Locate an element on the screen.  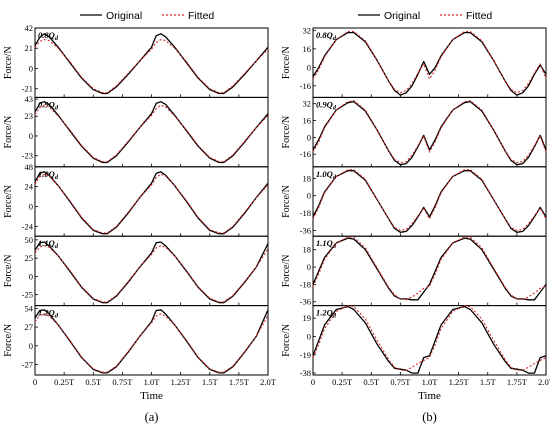
x-tick-label: 0.25T is located at coordinates (342, 382).